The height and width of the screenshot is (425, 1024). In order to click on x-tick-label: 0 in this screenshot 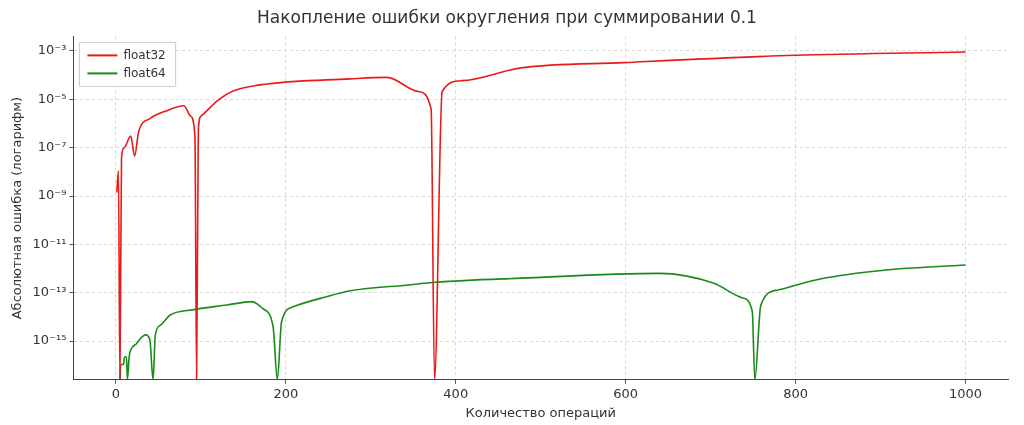, I will do `click(116, 393)`.